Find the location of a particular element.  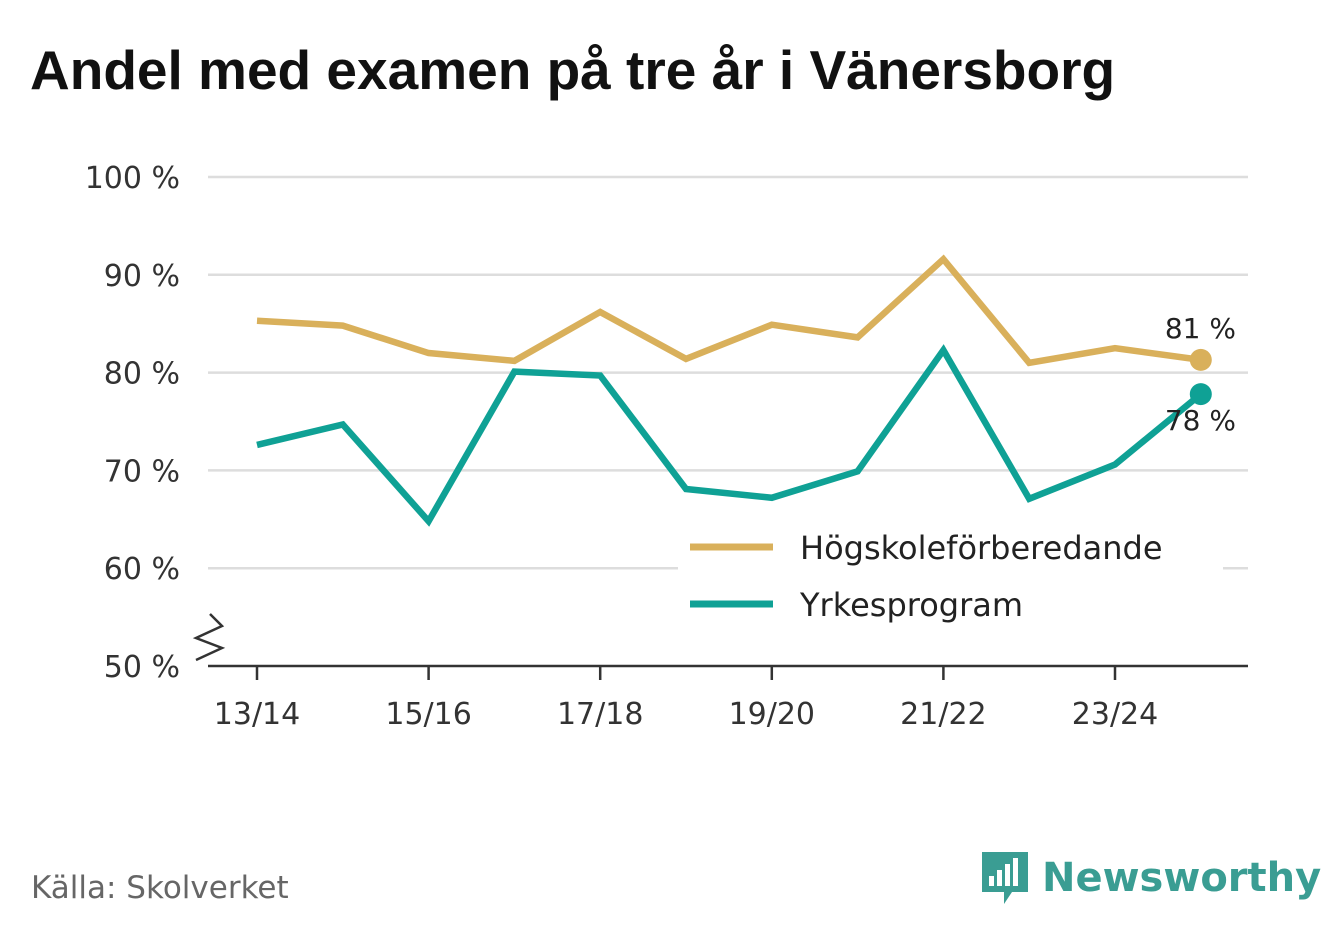

brand-name: Newsworthy is located at coordinates (1182, 878).